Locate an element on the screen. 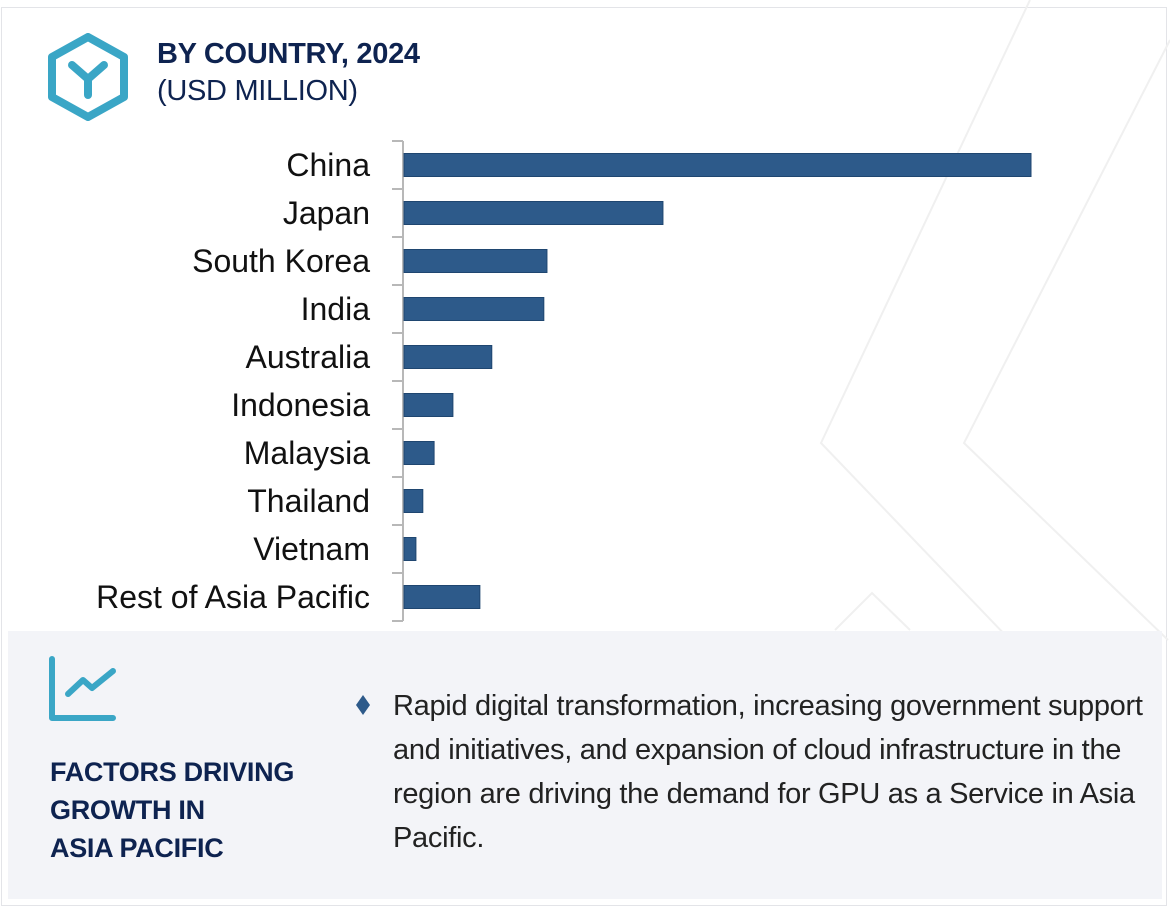 The height and width of the screenshot is (909, 1170). bar-vietnam is located at coordinates (410, 549).